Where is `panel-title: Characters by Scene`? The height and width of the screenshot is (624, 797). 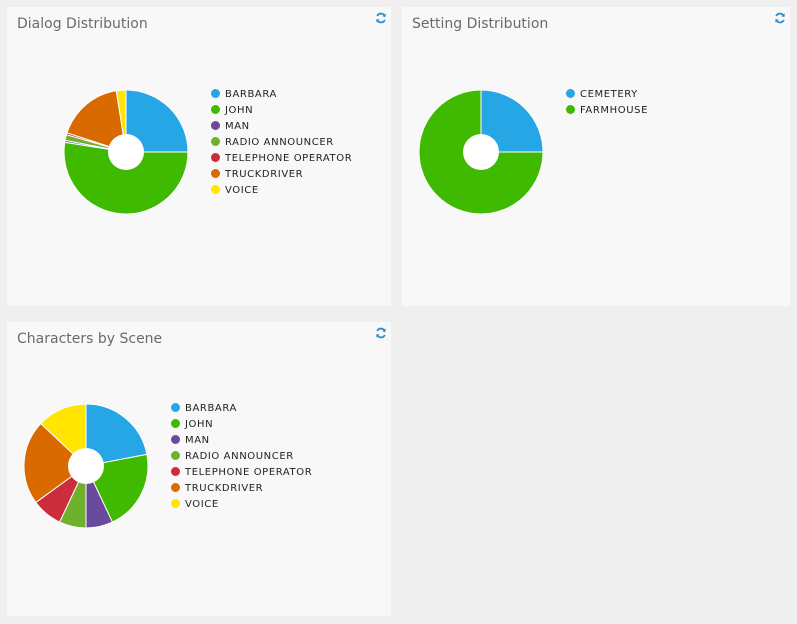 panel-title: Characters by Scene is located at coordinates (90, 339).